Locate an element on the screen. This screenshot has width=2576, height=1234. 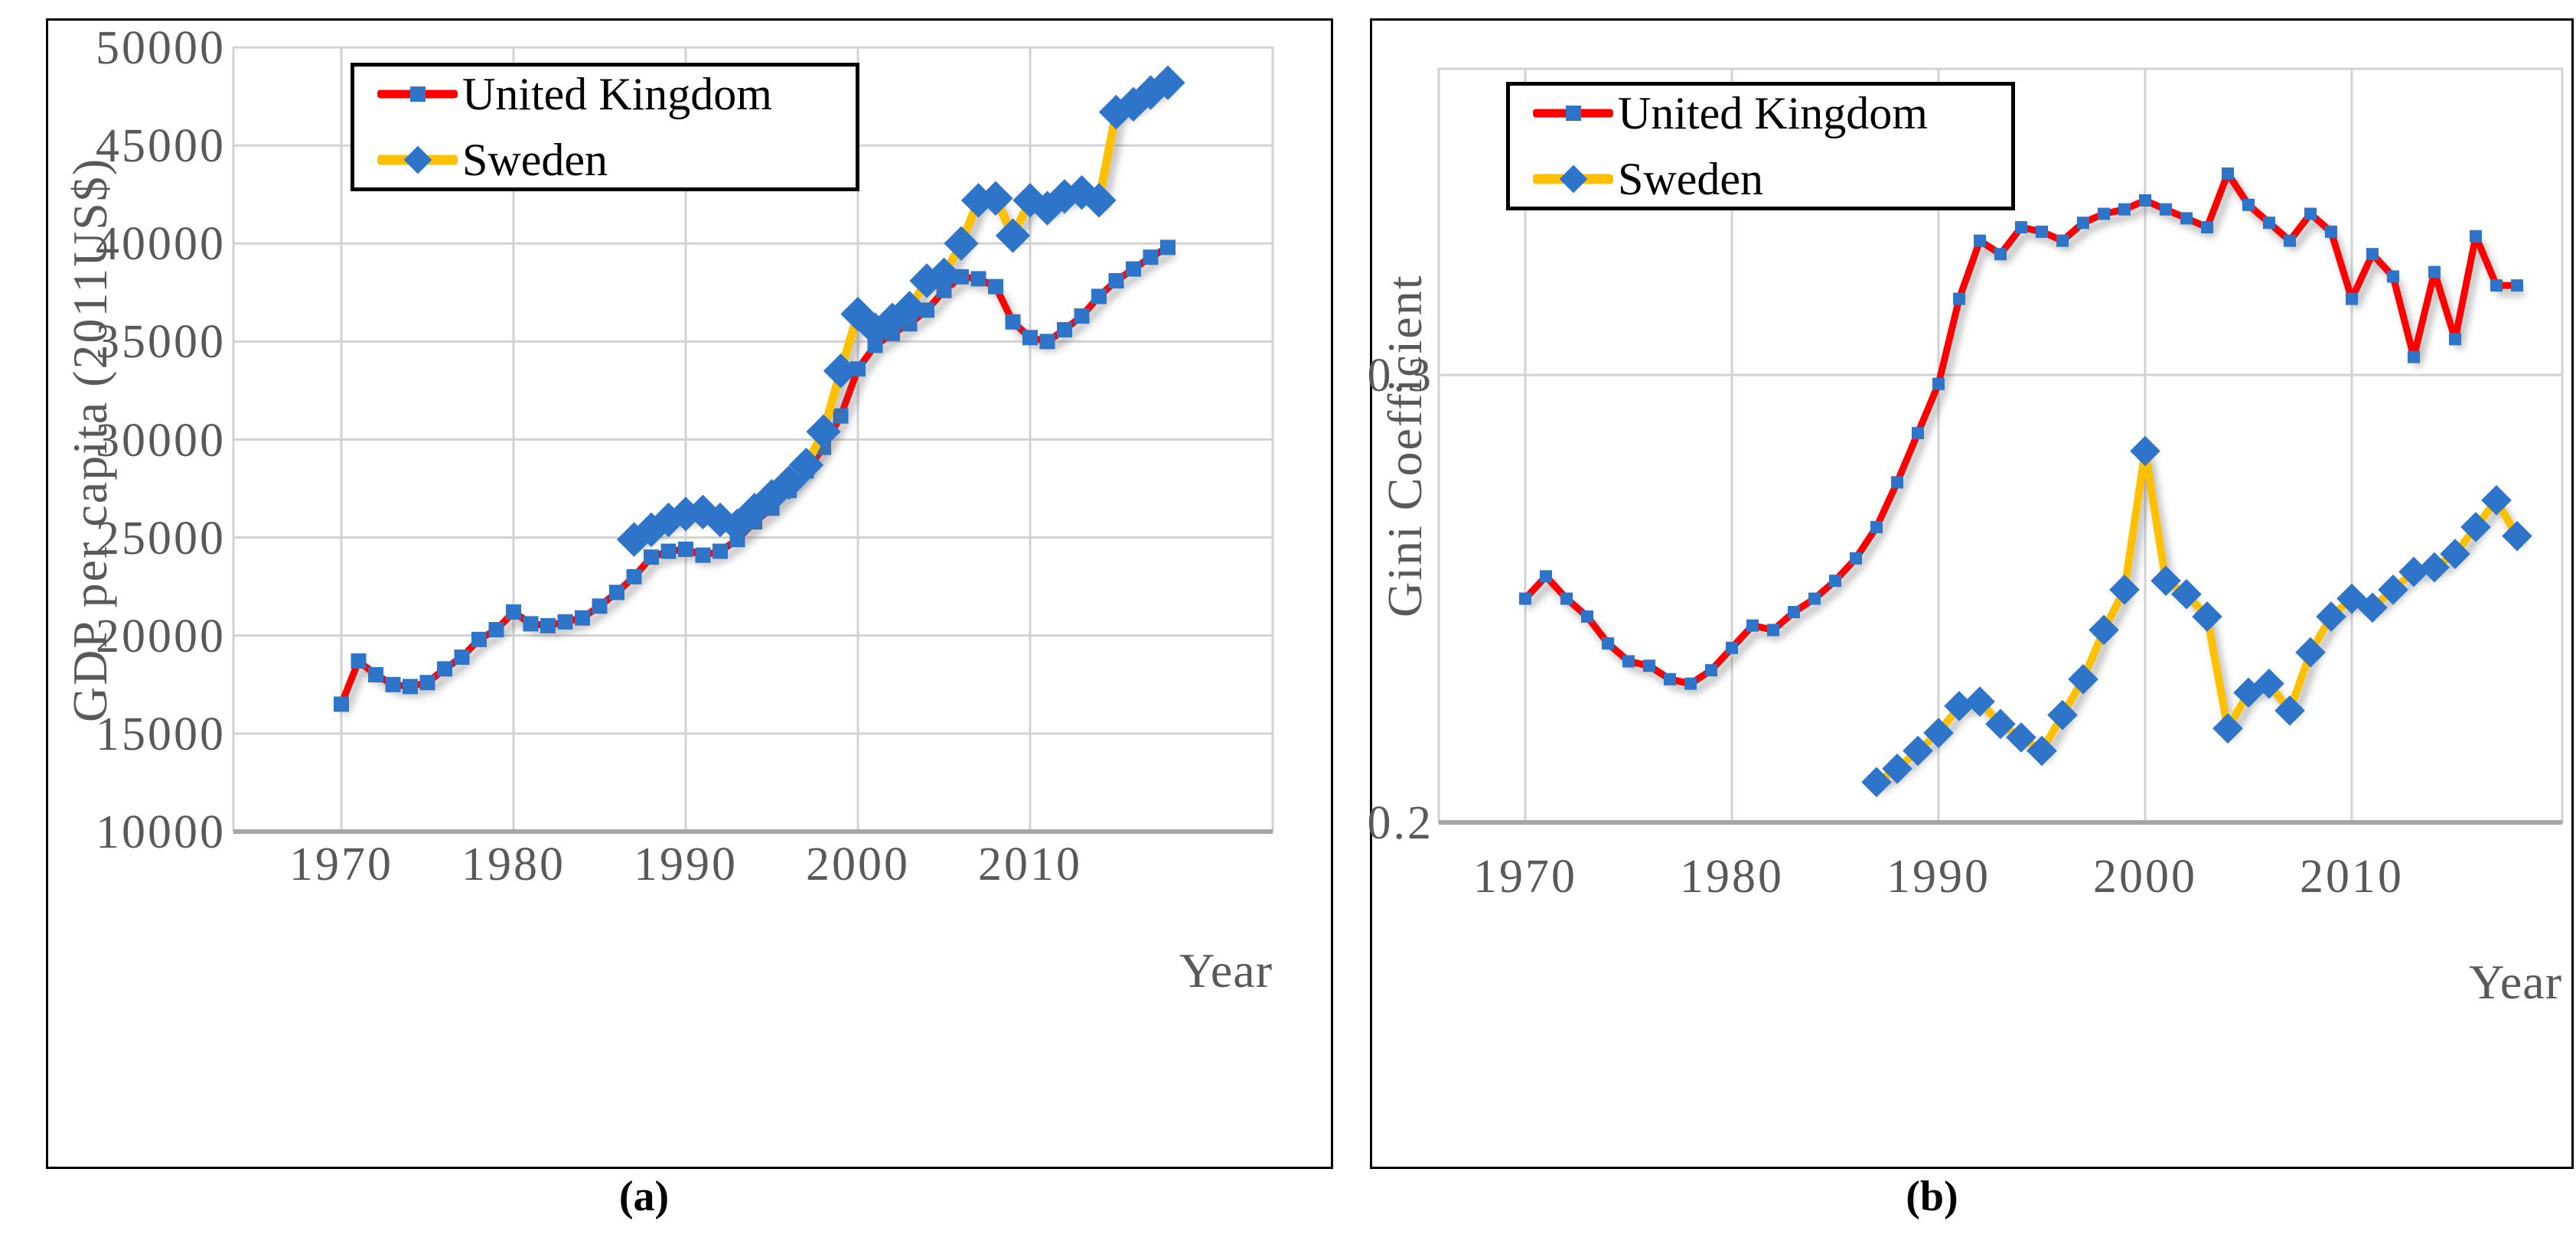
gdp-y-tick-label: 45000 is located at coordinates (161, 147).